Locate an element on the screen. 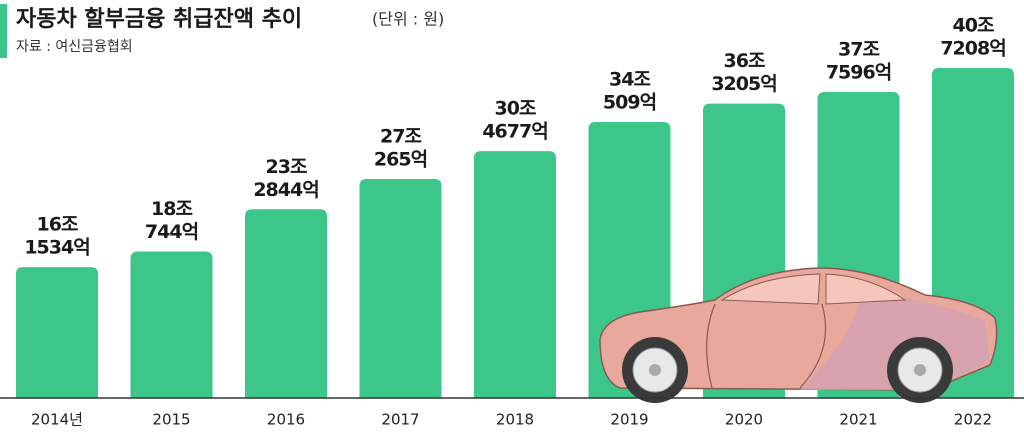 The width and height of the screenshot is (1024, 437). unit-note: (단위 : 원) is located at coordinates (408, 19).